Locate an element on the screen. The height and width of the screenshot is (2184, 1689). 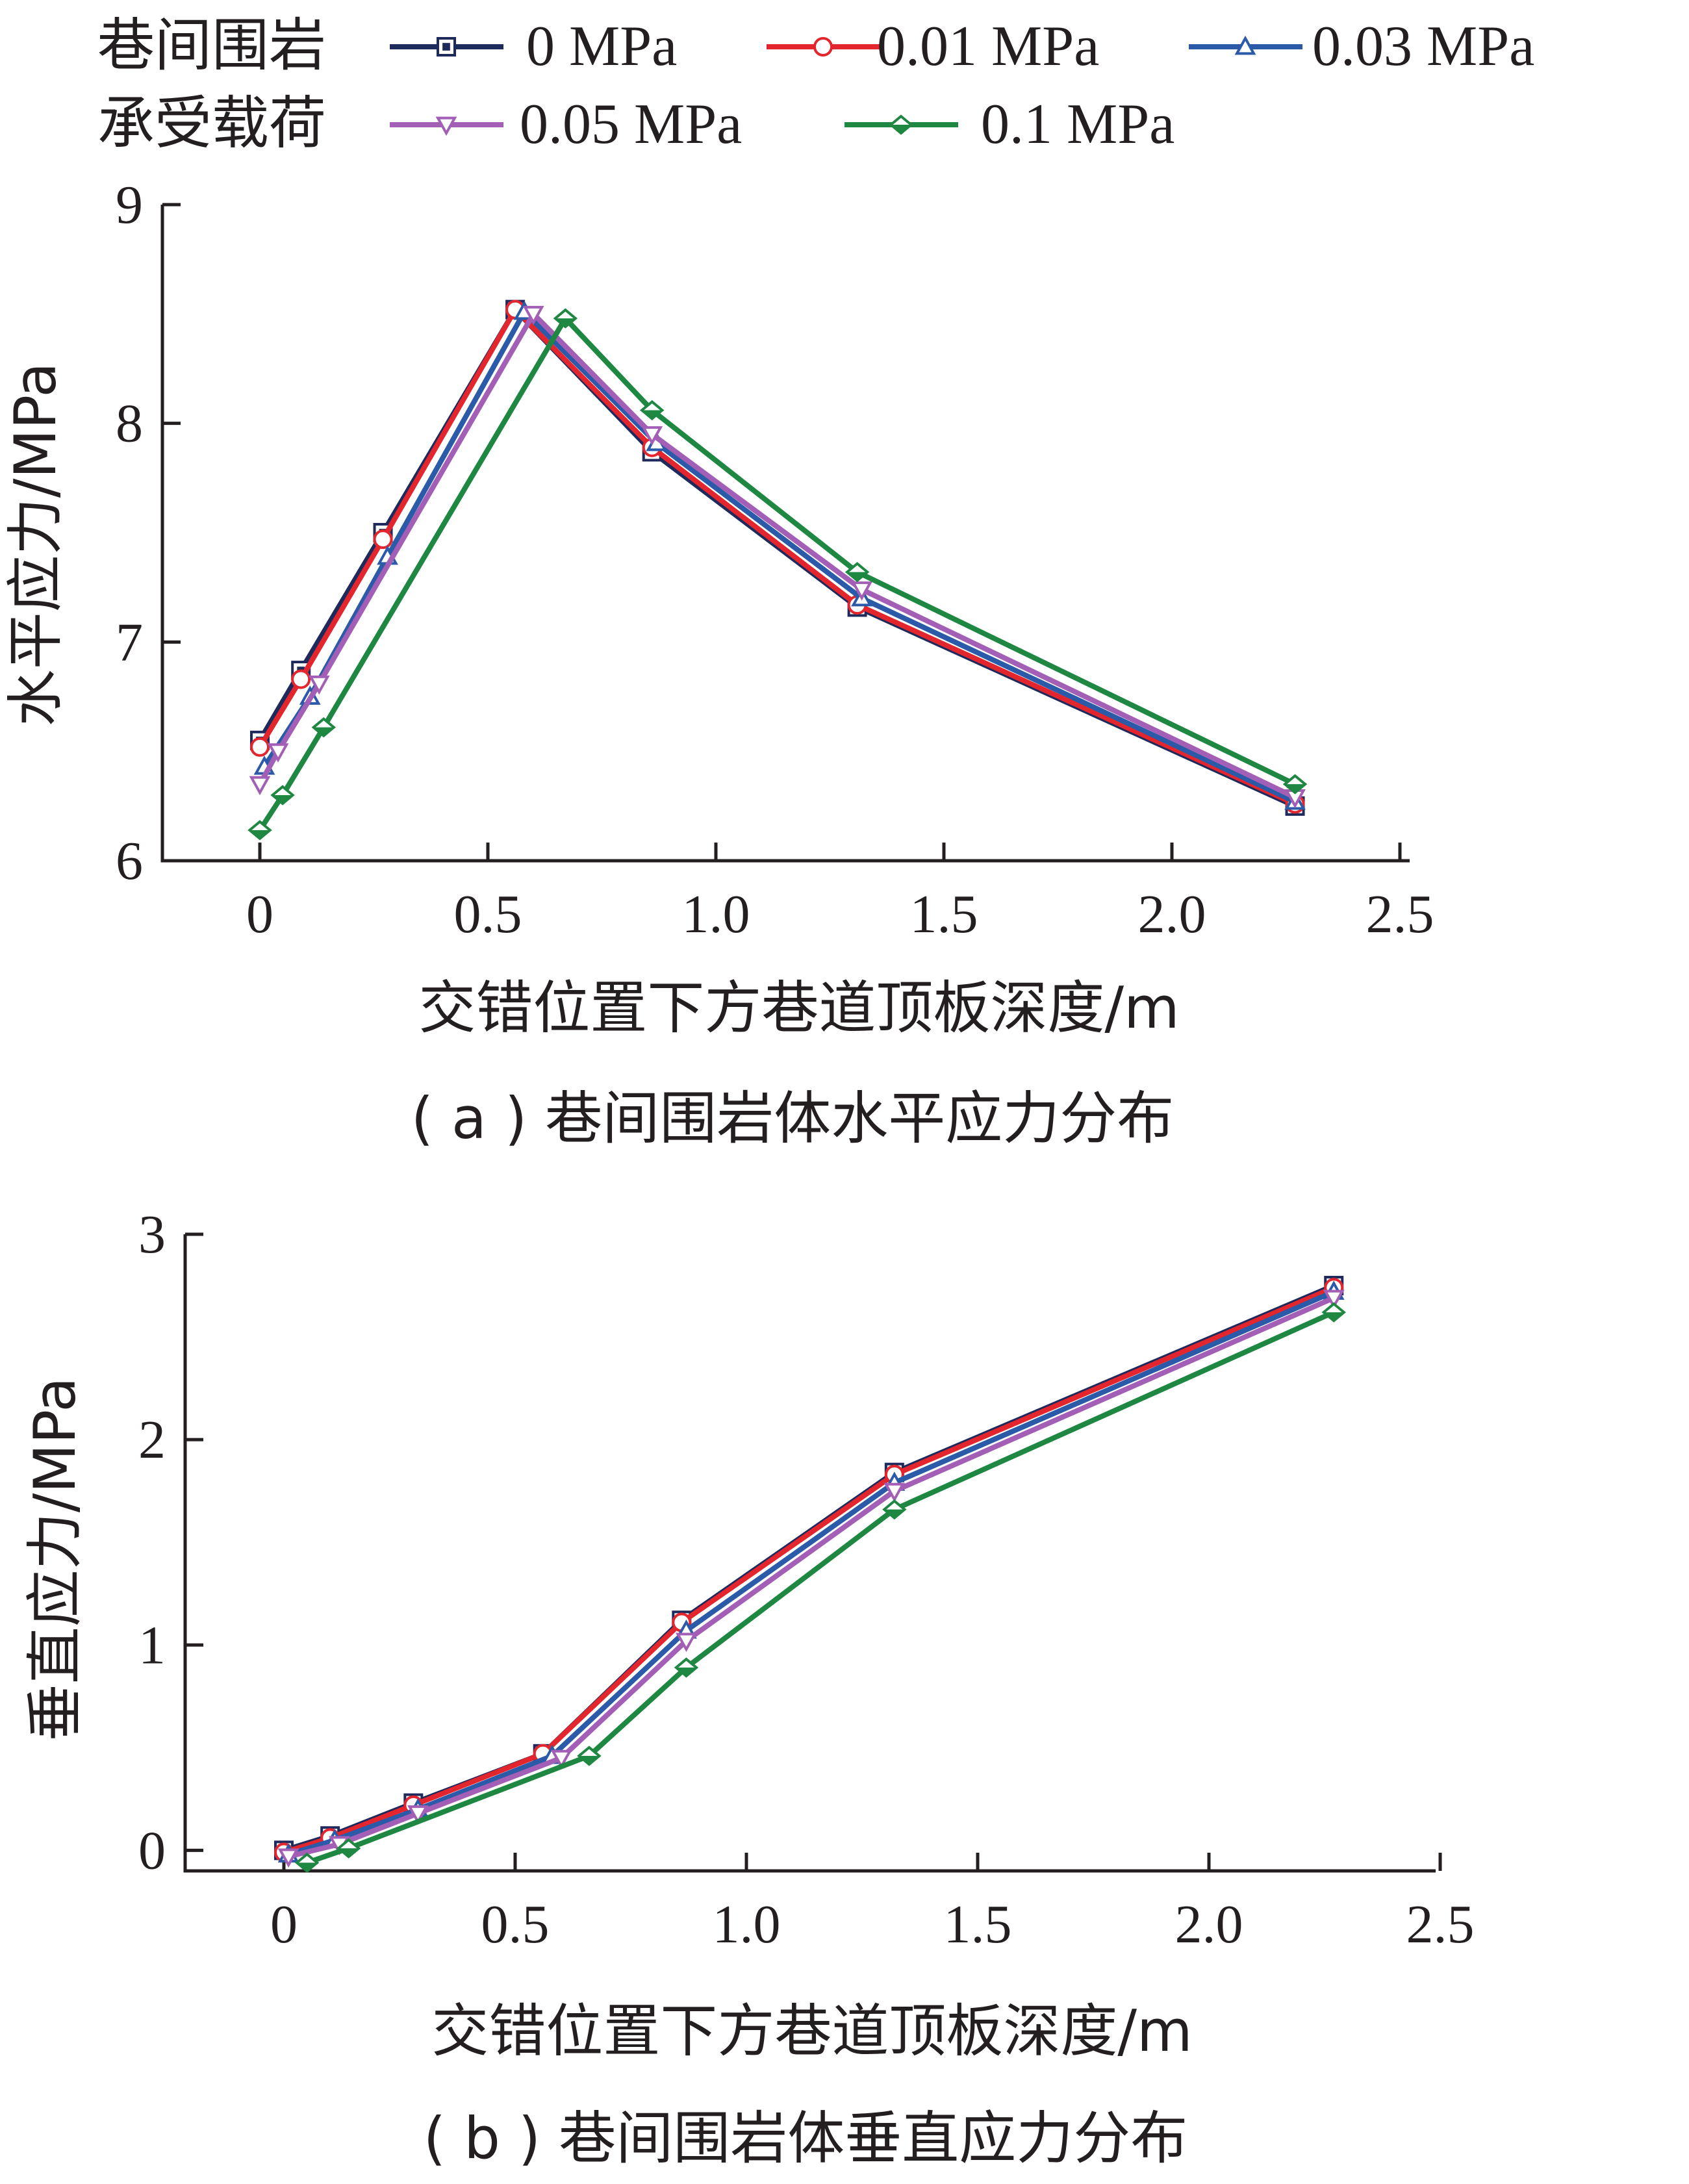
legend-label: 0.01 MPa is located at coordinates (988, 46).